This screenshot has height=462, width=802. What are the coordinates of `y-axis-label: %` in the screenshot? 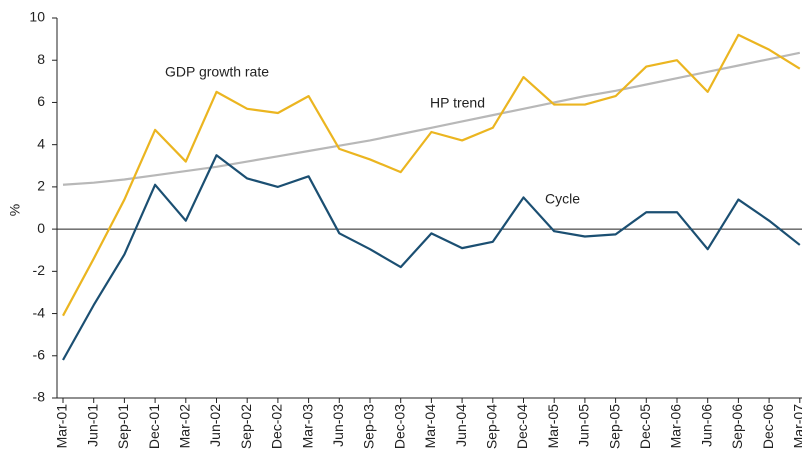 It's located at (15, 210).